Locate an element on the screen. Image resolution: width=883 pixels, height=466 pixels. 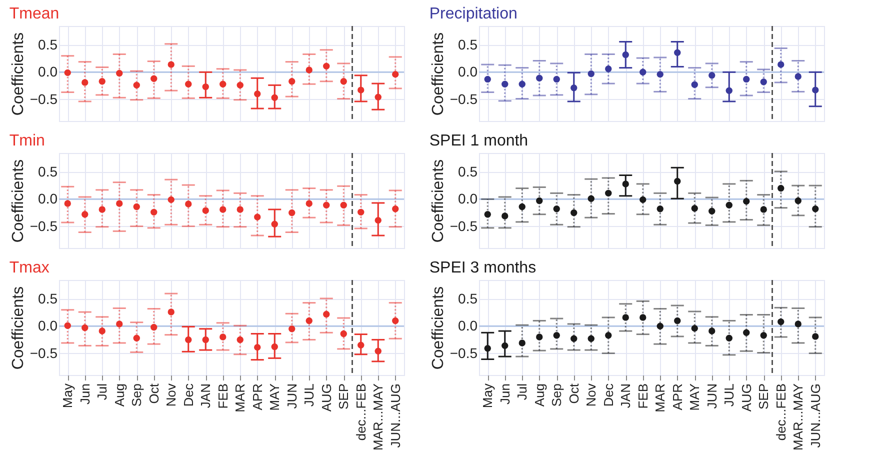
chart-title: SPEI 1 month is located at coordinates (478, 141).